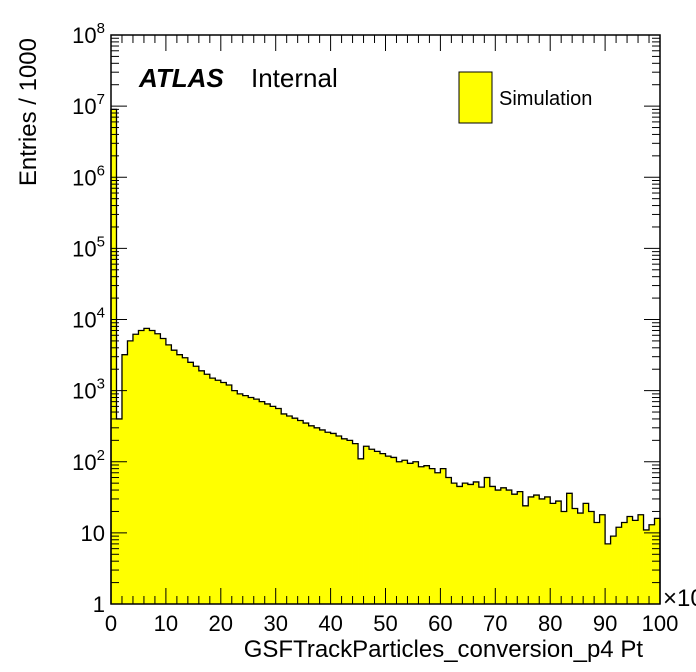  What do you see at coordinates (275, 623) in the screenshot?
I see `x-tick-label: 30` at bounding box center [275, 623].